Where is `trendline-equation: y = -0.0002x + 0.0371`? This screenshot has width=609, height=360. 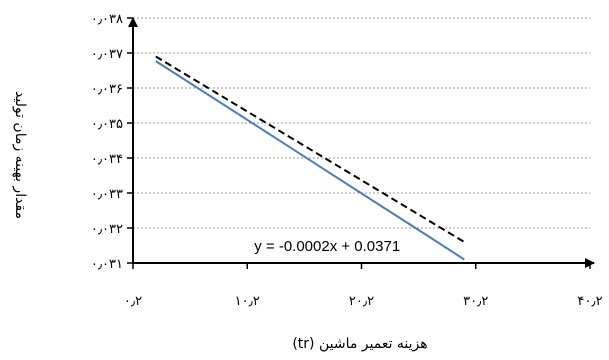 trendline-equation: y = -0.0002x + 0.0371 is located at coordinates (327, 246).